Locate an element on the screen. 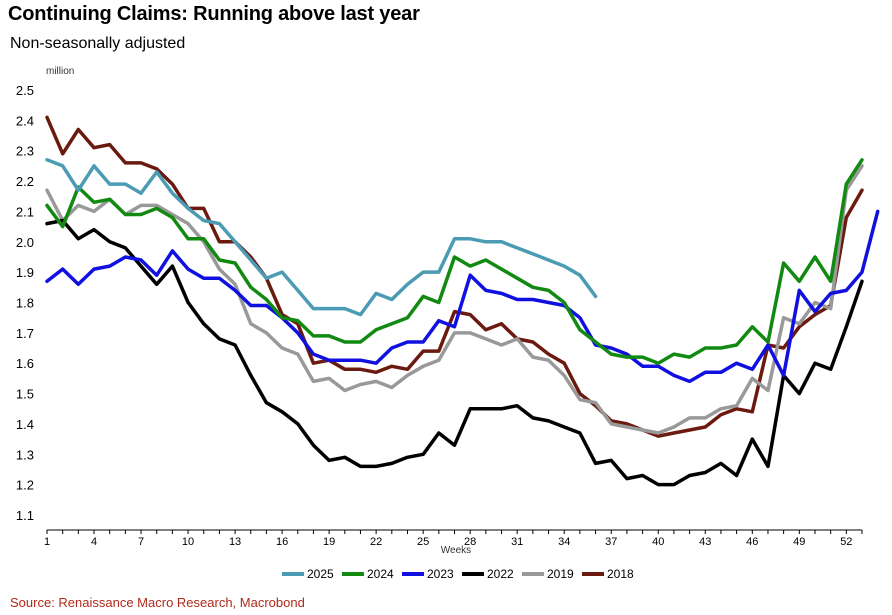  y-tick-label: 1.2 is located at coordinates (25, 485).